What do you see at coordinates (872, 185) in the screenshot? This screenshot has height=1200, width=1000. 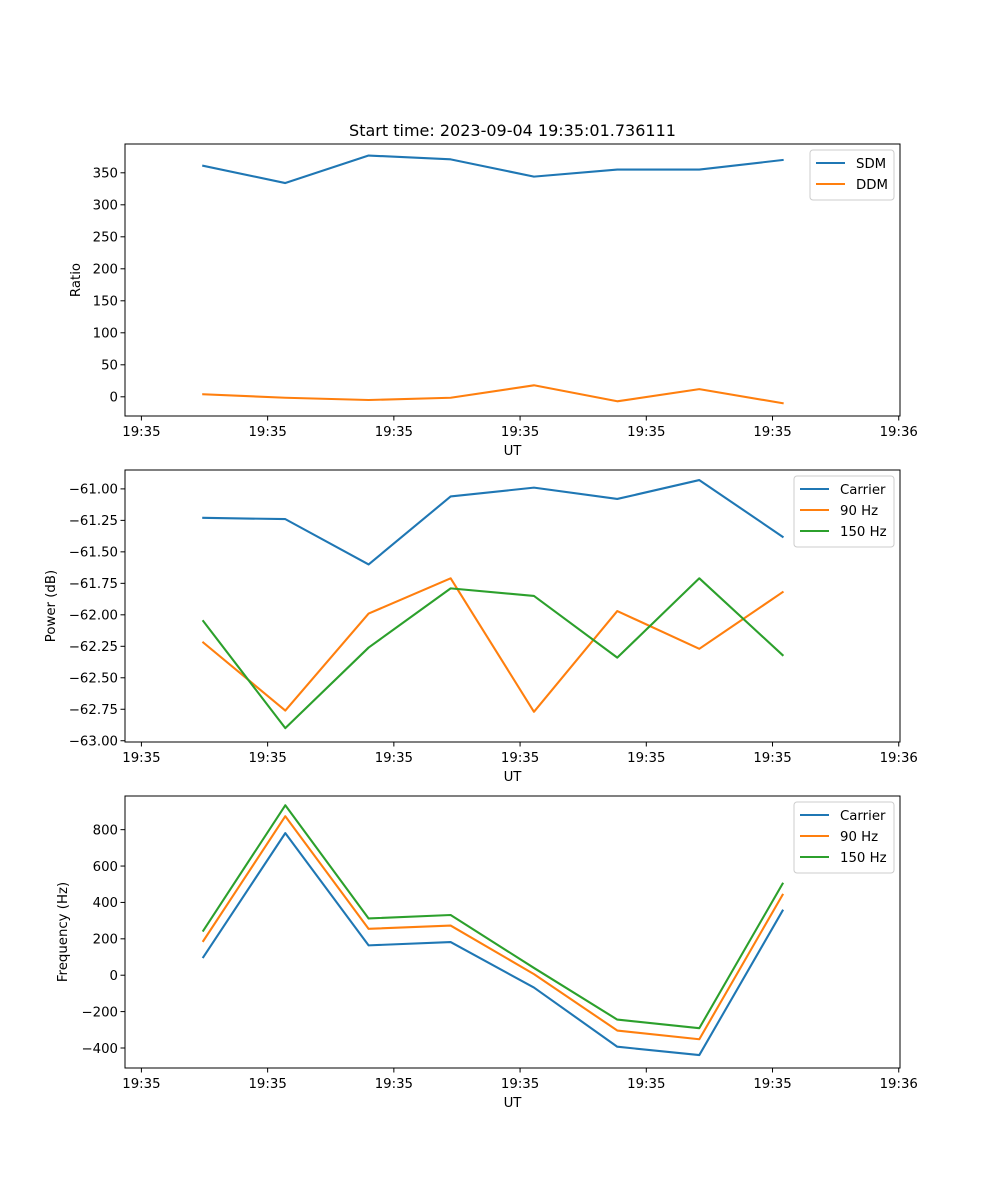 I see `legend-label: DDM` at bounding box center [872, 185].